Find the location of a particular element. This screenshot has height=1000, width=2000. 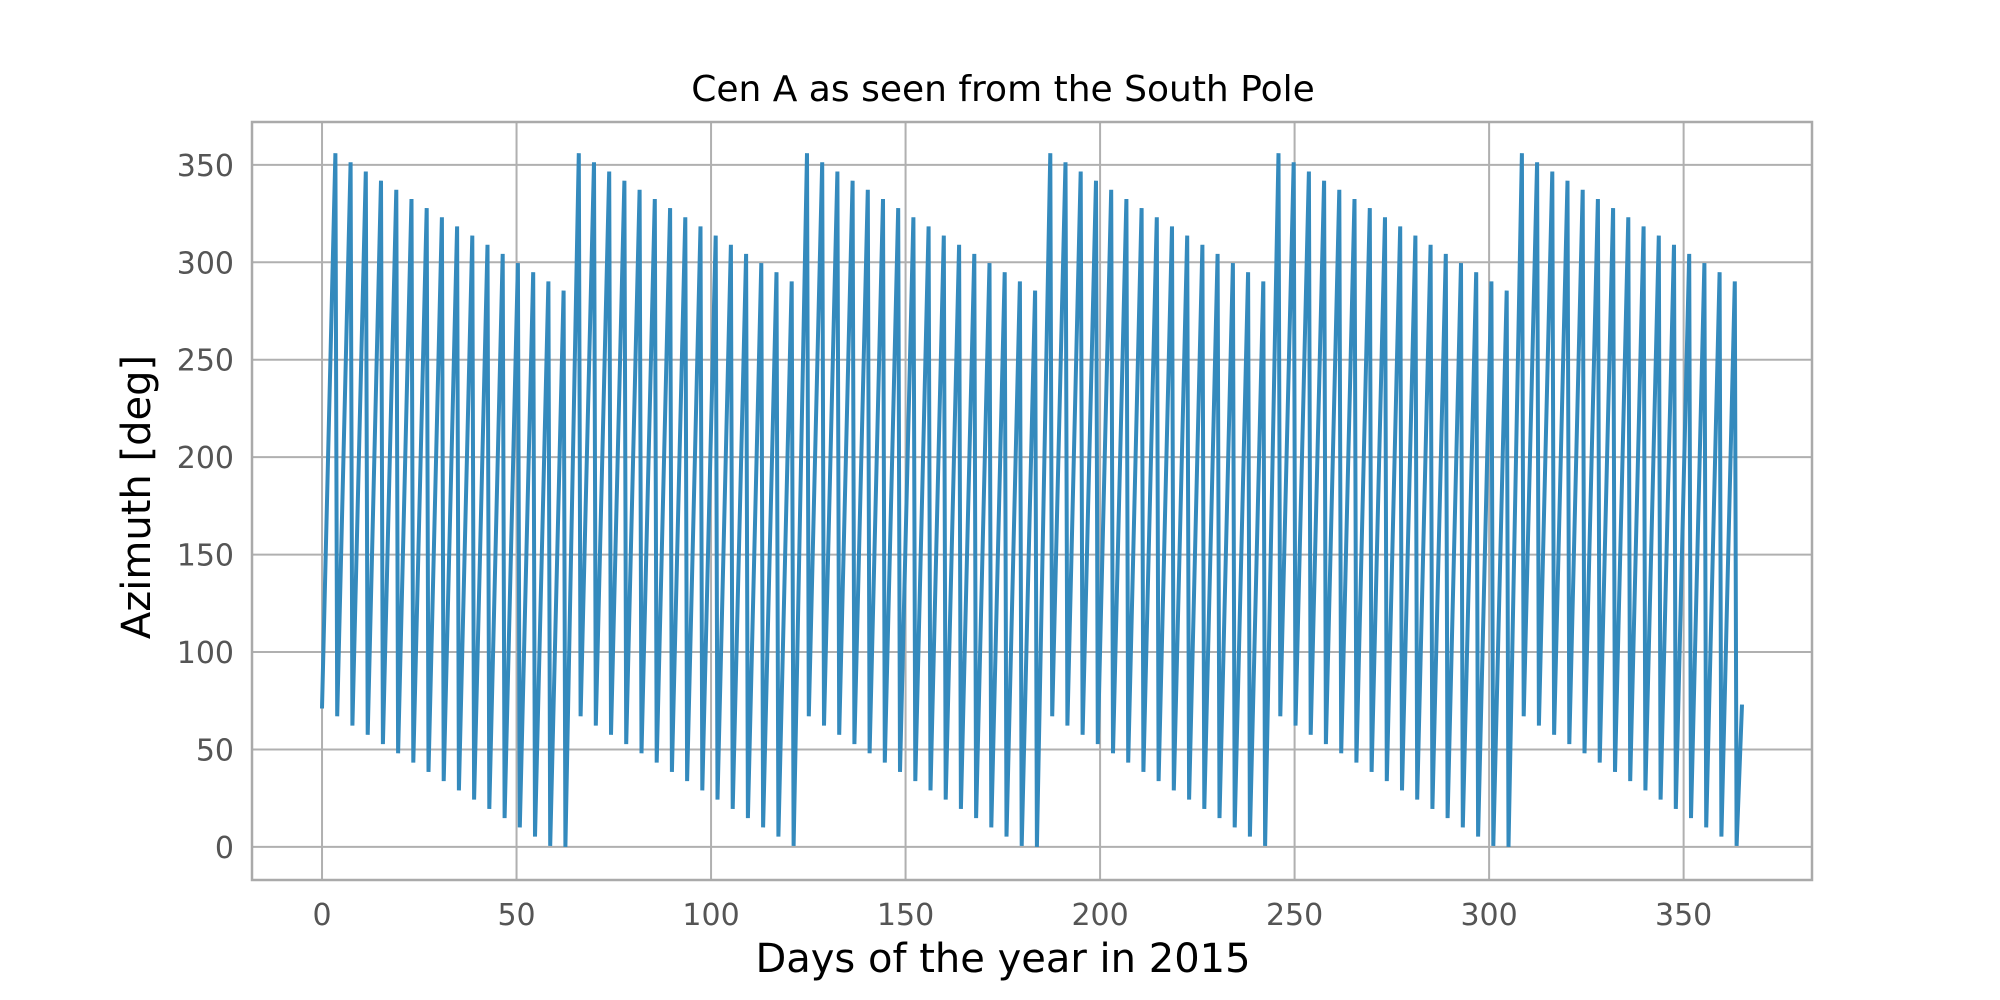

y-tick-label: 50 is located at coordinates (215, 750).